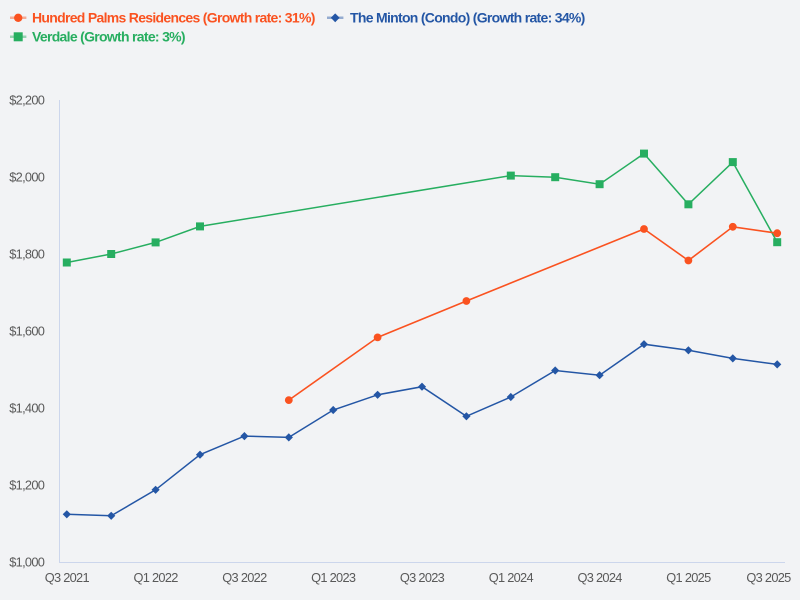 The width and height of the screenshot is (800, 600). What do you see at coordinates (688, 577) in the screenshot?
I see `svg-text: Q1 2025` at bounding box center [688, 577].